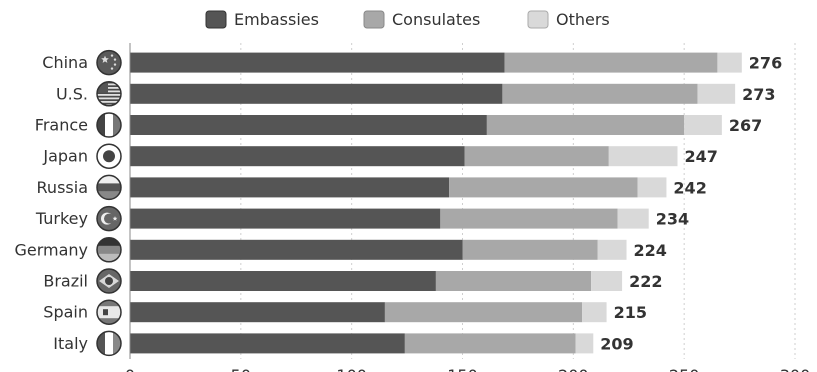 The height and width of the screenshot is (372, 817). Describe the element at coordinates (351, 369) in the screenshot. I see `x-tick-label: 100` at that location.